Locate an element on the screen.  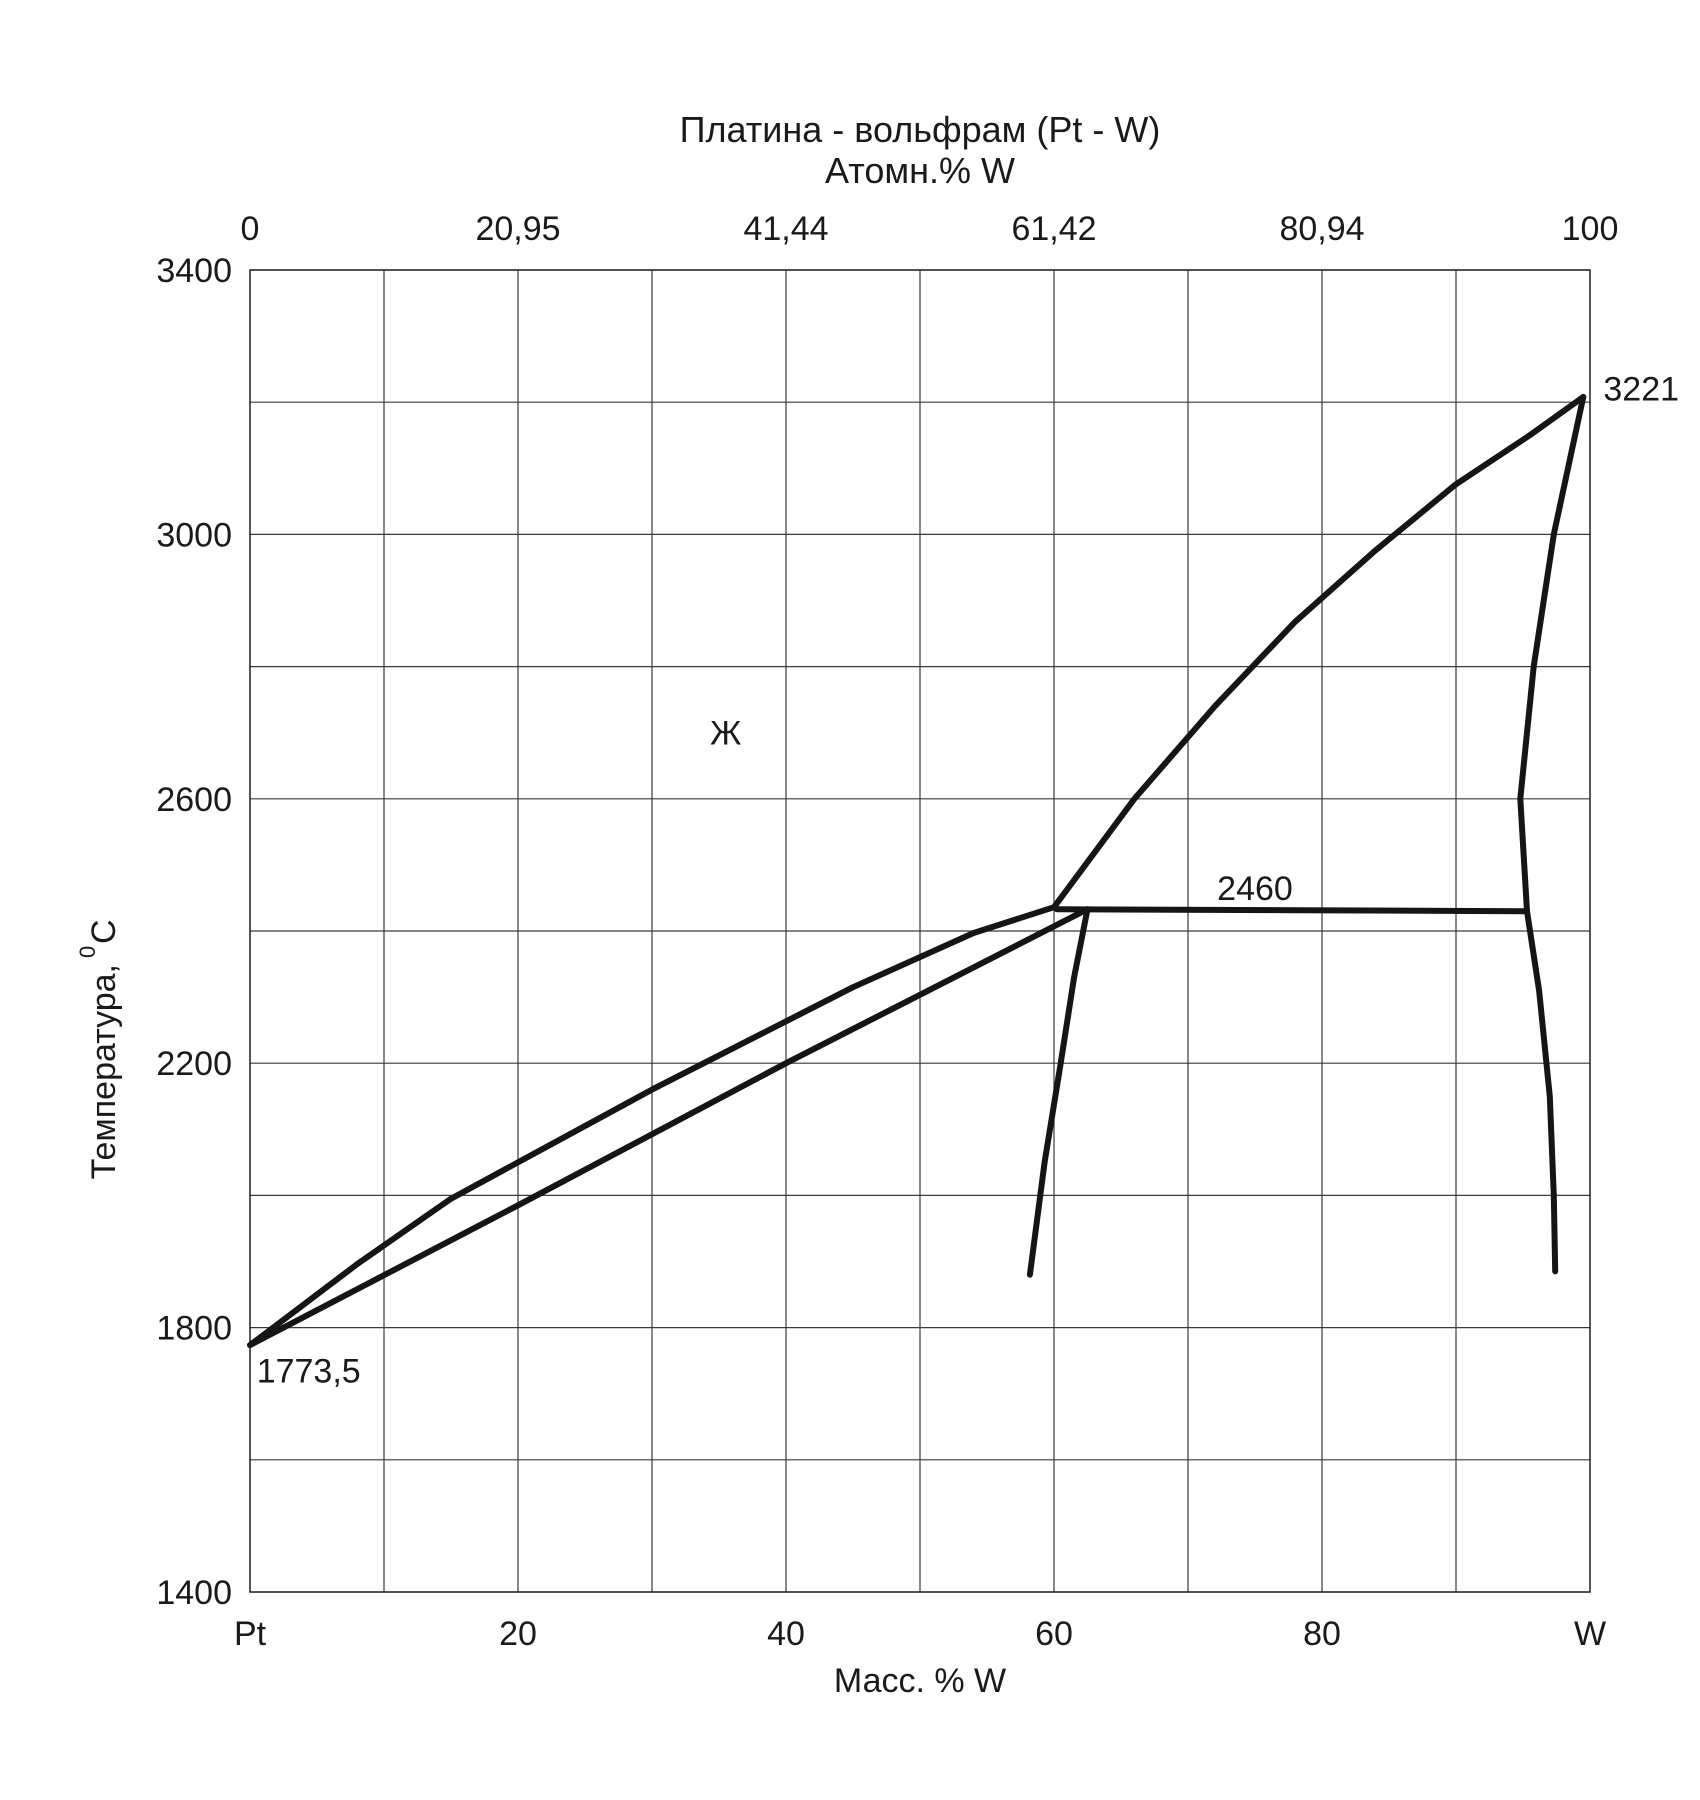
chart-annotation: Ж is located at coordinates (725, 734).